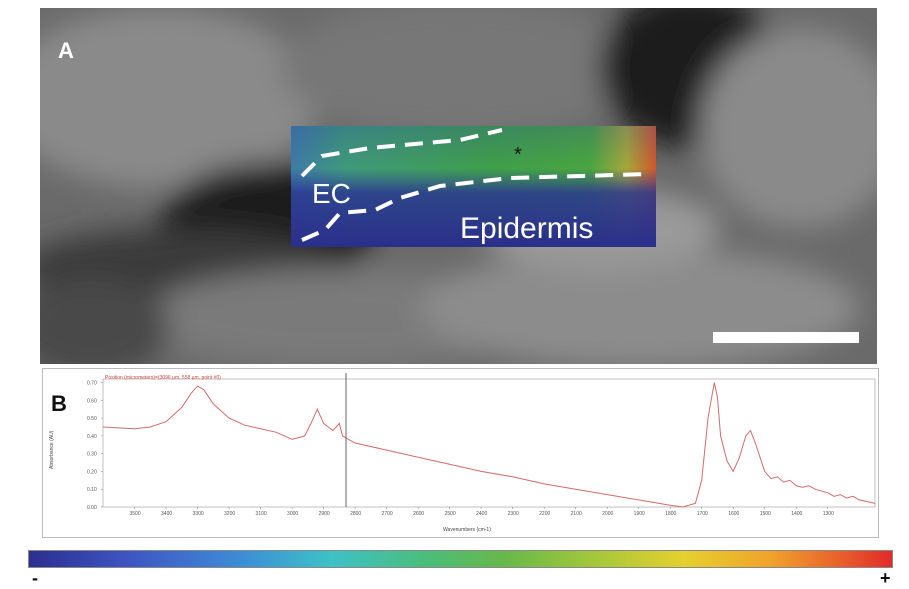  Describe the element at coordinates (355, 514) in the screenshot. I see `x-tick-label: 2800` at that location.